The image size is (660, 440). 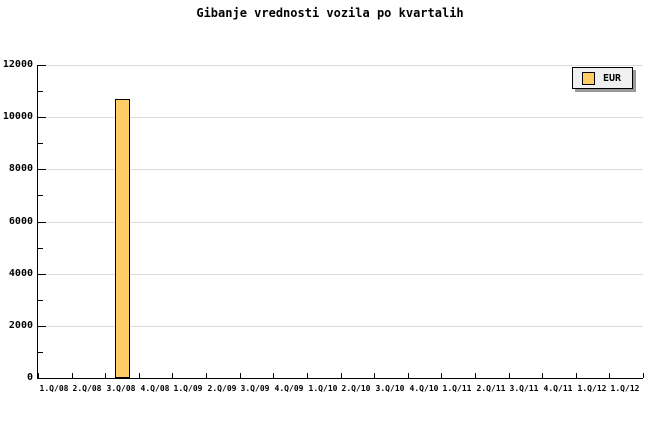 What do you see at coordinates (29, 377) in the screenshot?
I see `y-axis-label: 0` at bounding box center [29, 377].